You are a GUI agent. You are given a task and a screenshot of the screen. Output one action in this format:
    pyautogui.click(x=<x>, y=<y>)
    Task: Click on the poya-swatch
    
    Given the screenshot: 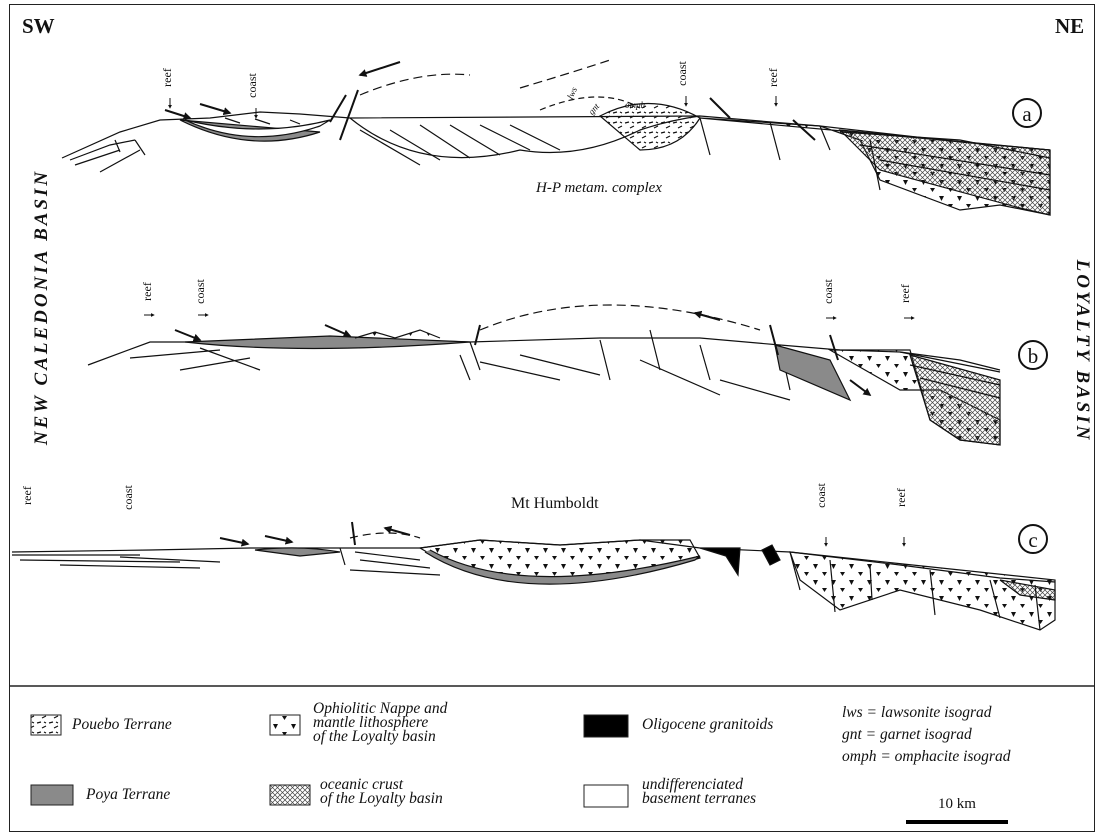 What is the action you would take?
    pyautogui.click(x=52, y=795)
    